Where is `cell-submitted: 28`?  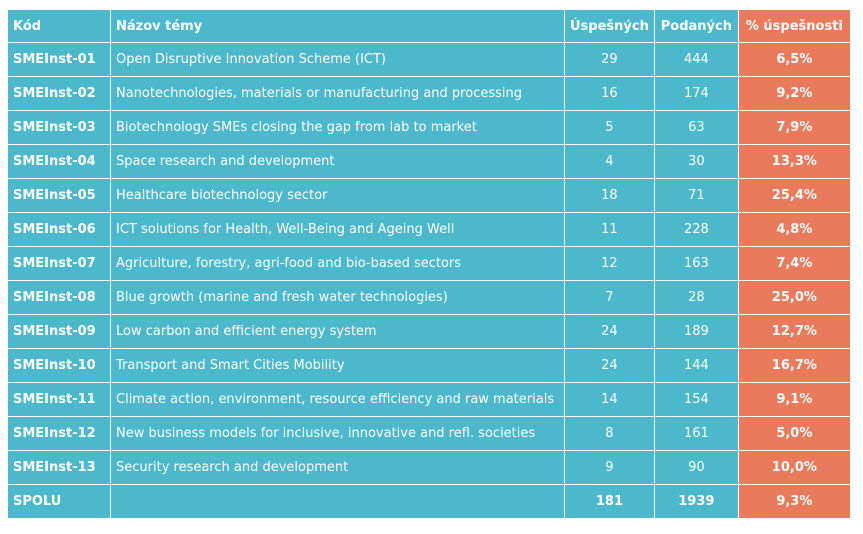
cell-submitted: 28 is located at coordinates (696, 297).